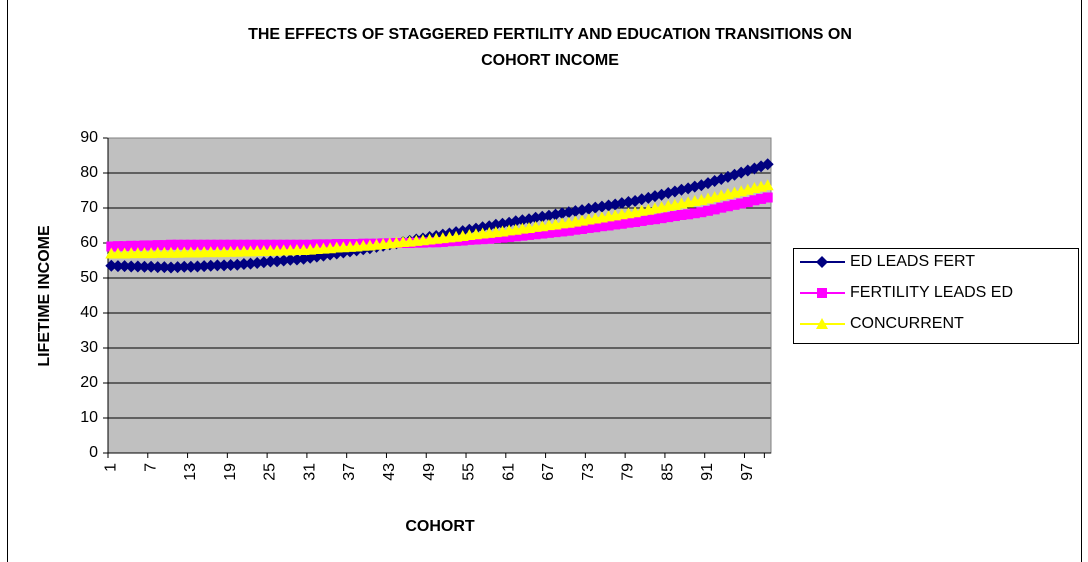 Image resolution: width=1088 pixels, height=562 pixels. I want to click on x-axis-label: COHORT, so click(440, 526).